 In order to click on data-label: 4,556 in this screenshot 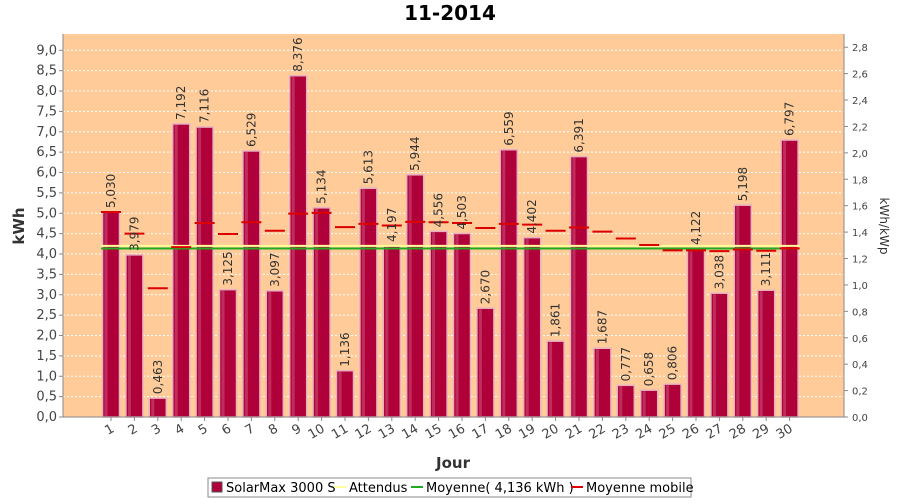, I will do `click(439, 210)`.